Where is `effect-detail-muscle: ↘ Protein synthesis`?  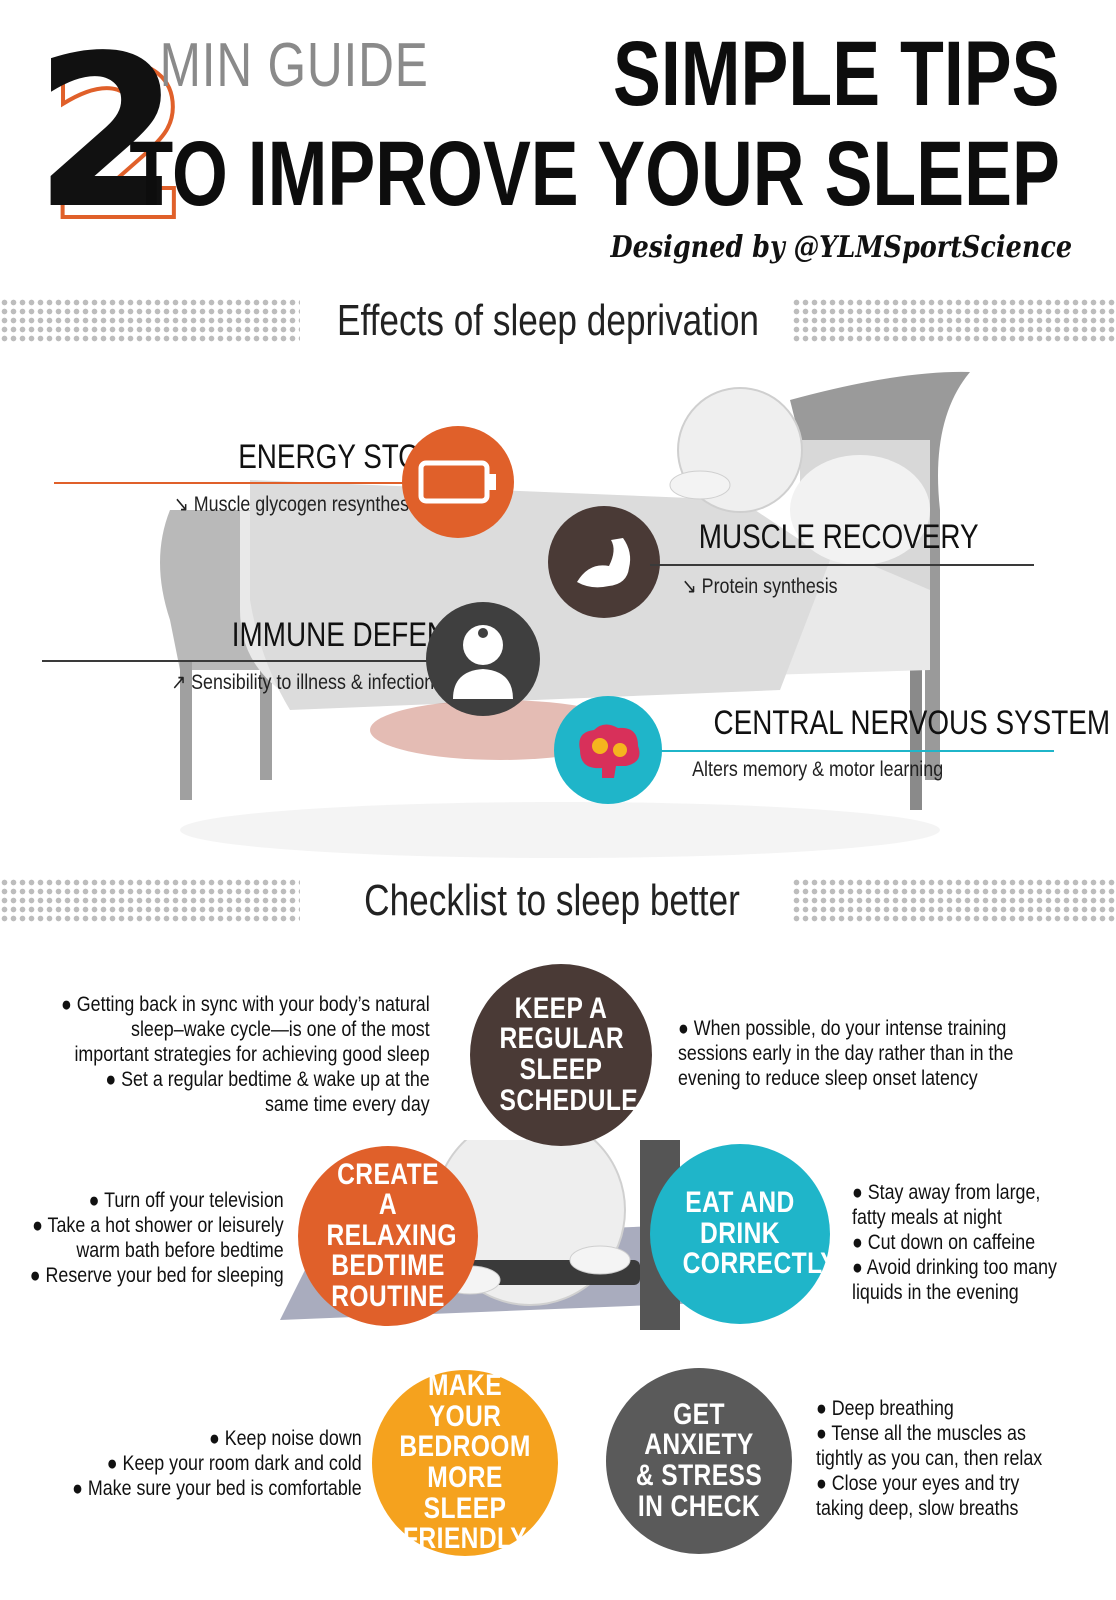
effect-detail-muscle: ↘ Protein synthesis is located at coordinates (759, 586).